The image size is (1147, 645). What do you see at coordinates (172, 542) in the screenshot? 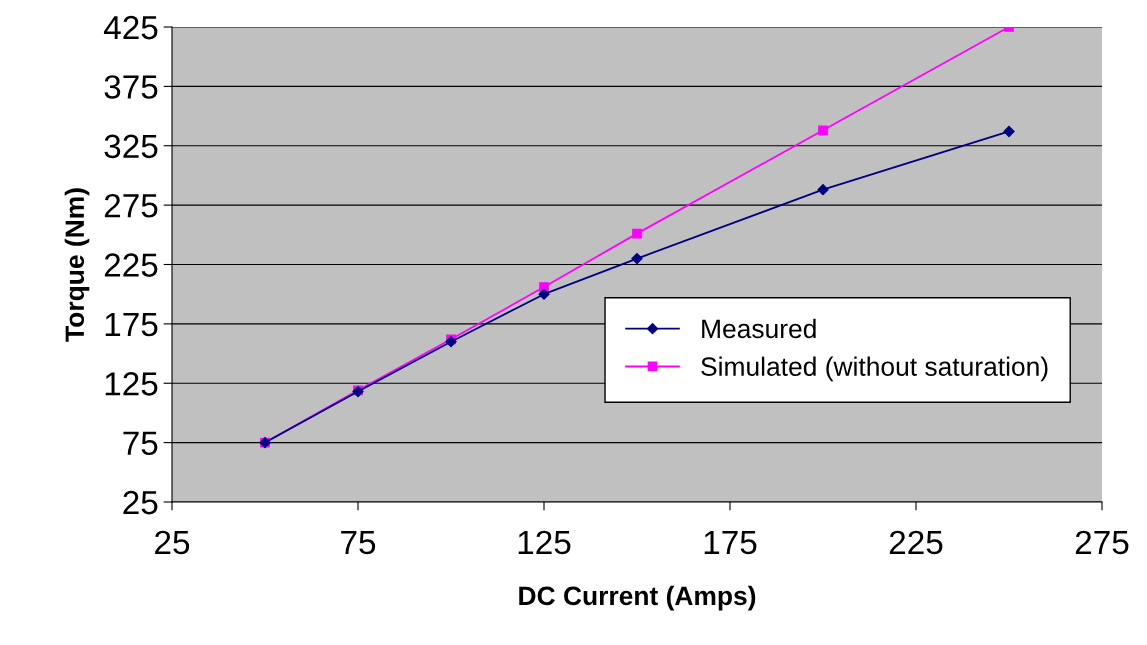
I see `x-tick-label: 25` at bounding box center [172, 542].